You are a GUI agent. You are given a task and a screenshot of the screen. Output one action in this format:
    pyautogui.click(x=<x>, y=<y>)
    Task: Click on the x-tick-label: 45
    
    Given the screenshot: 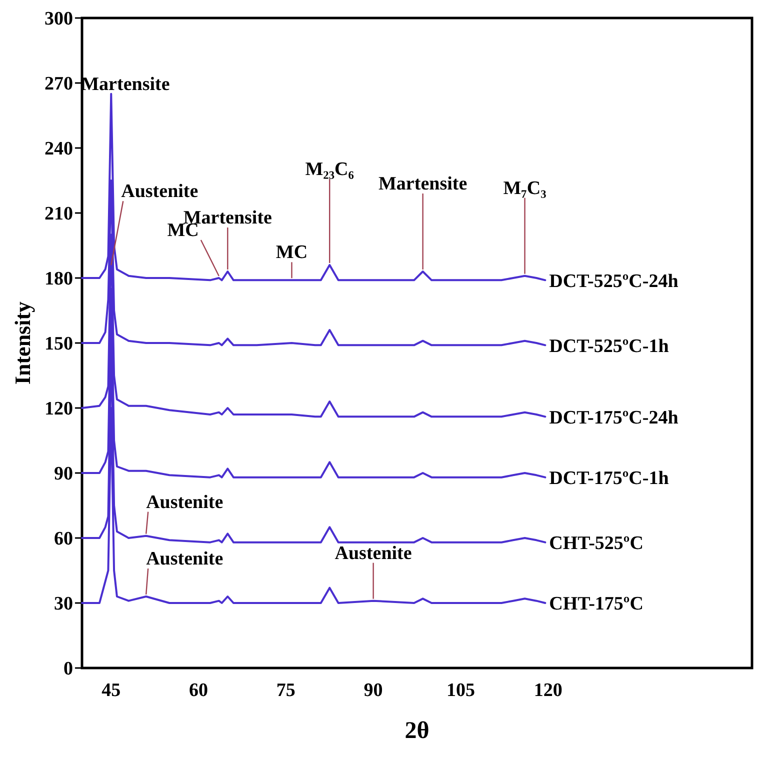 What is the action you would take?
    pyautogui.click(x=111, y=690)
    